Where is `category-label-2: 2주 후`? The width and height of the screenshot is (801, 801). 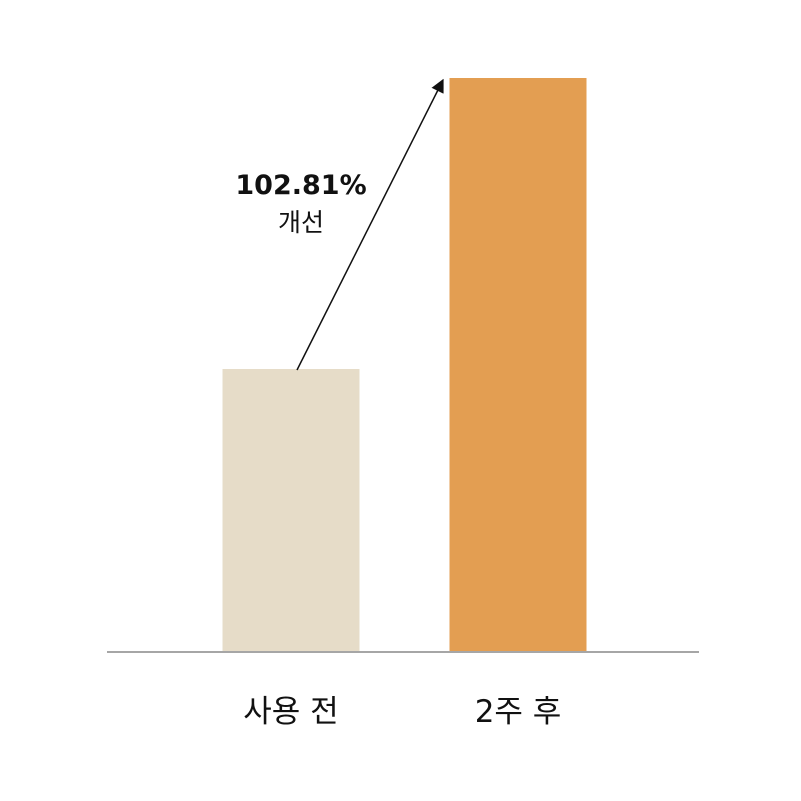
category-label-2: 2주 후 is located at coordinates (518, 712).